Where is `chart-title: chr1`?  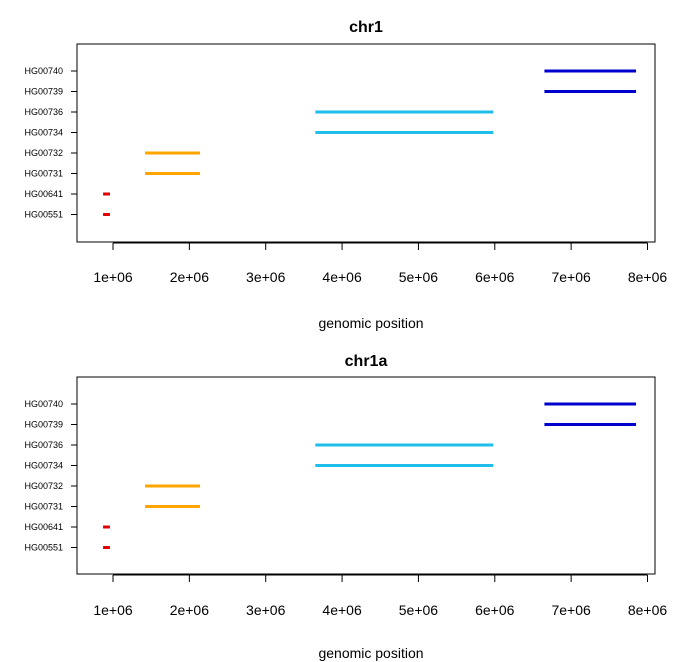
chart-title: chr1 is located at coordinates (366, 27).